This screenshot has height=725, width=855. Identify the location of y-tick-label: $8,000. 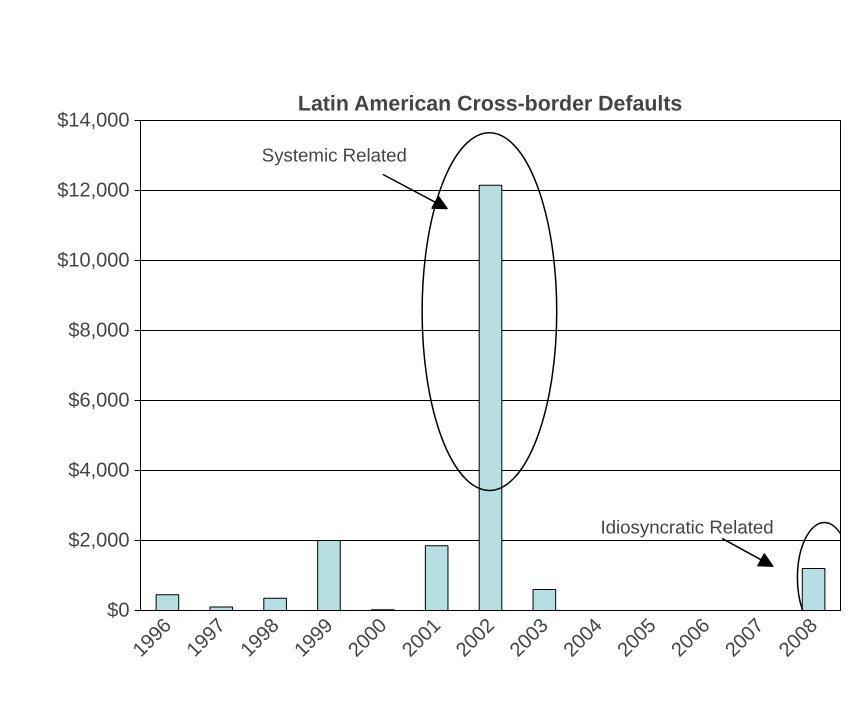
(99, 331).